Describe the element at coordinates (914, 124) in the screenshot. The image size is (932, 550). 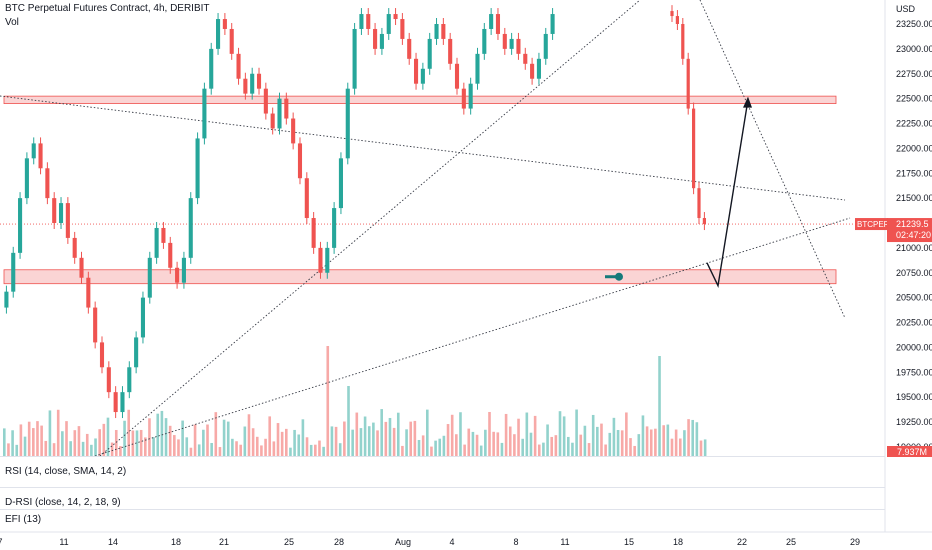
I see `price-tick-label: 22250.00` at that location.